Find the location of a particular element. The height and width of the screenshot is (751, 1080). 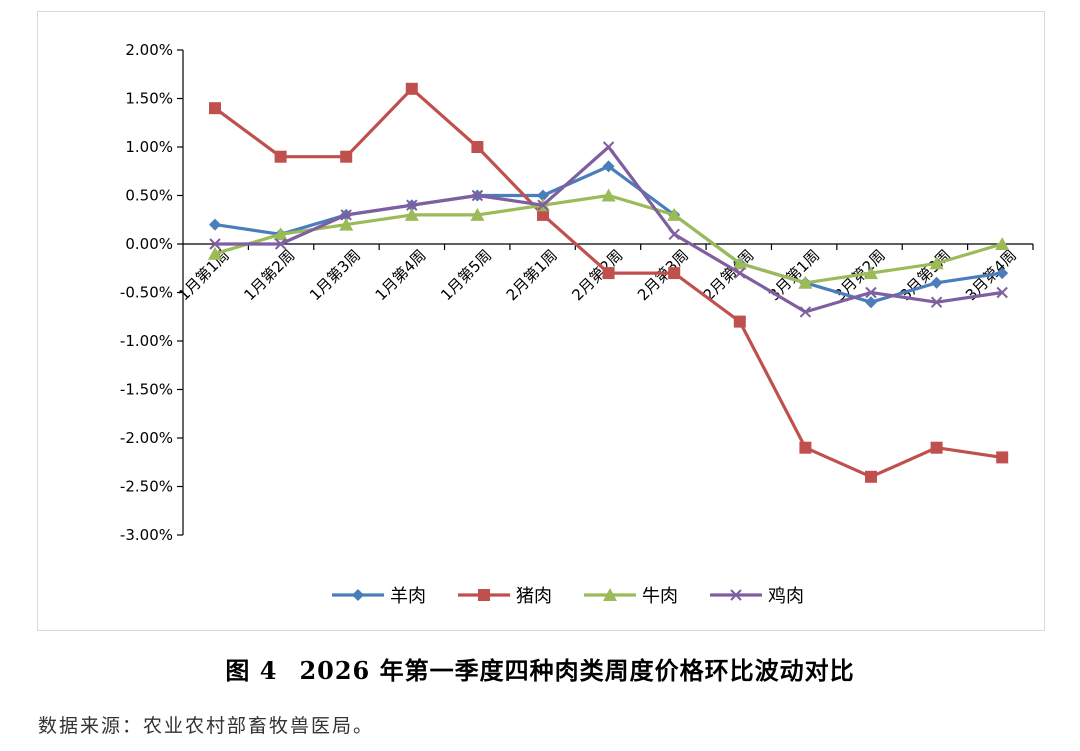

x-tick-label: 1月第3周 is located at coordinates (335, 275).